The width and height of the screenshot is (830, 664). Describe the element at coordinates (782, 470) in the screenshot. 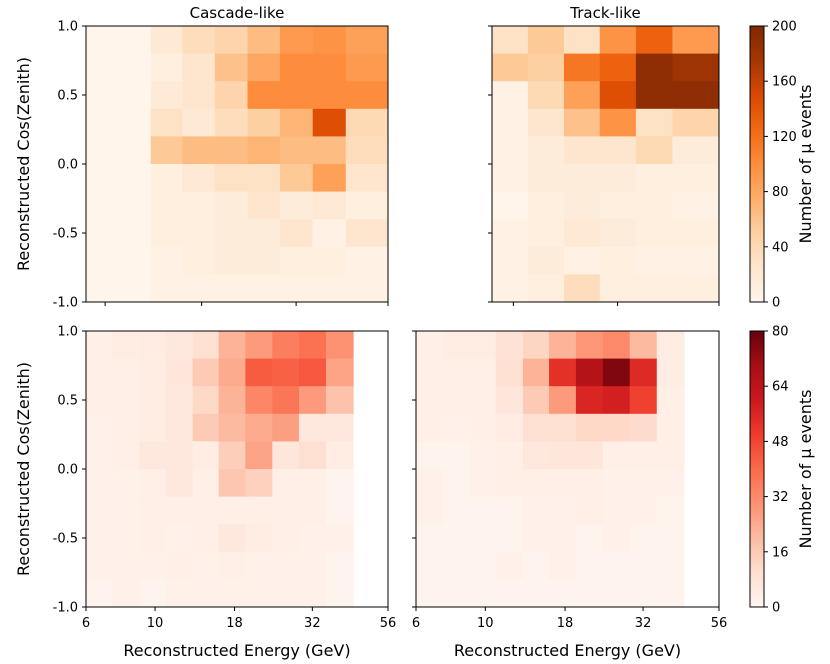

I see `colorbar-2: 80 64 48 32 16 0 Number of μ events` at that location.